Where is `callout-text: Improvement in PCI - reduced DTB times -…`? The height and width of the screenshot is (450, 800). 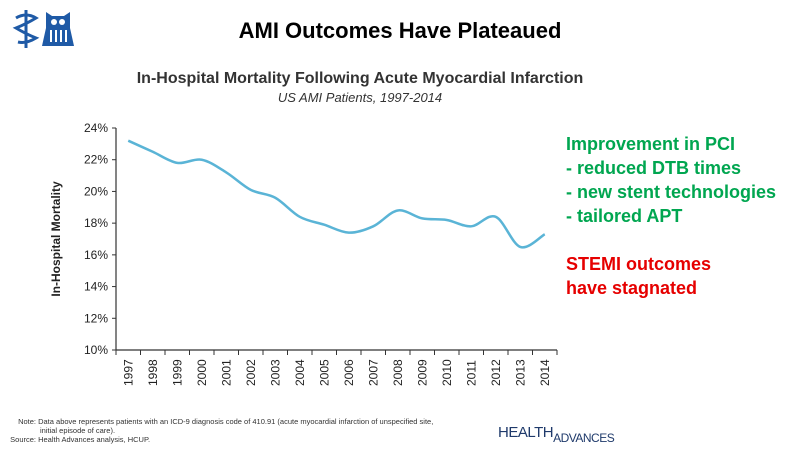
callout-text: Improvement in PCI - reduced DTB times -… is located at coordinates (671, 216).